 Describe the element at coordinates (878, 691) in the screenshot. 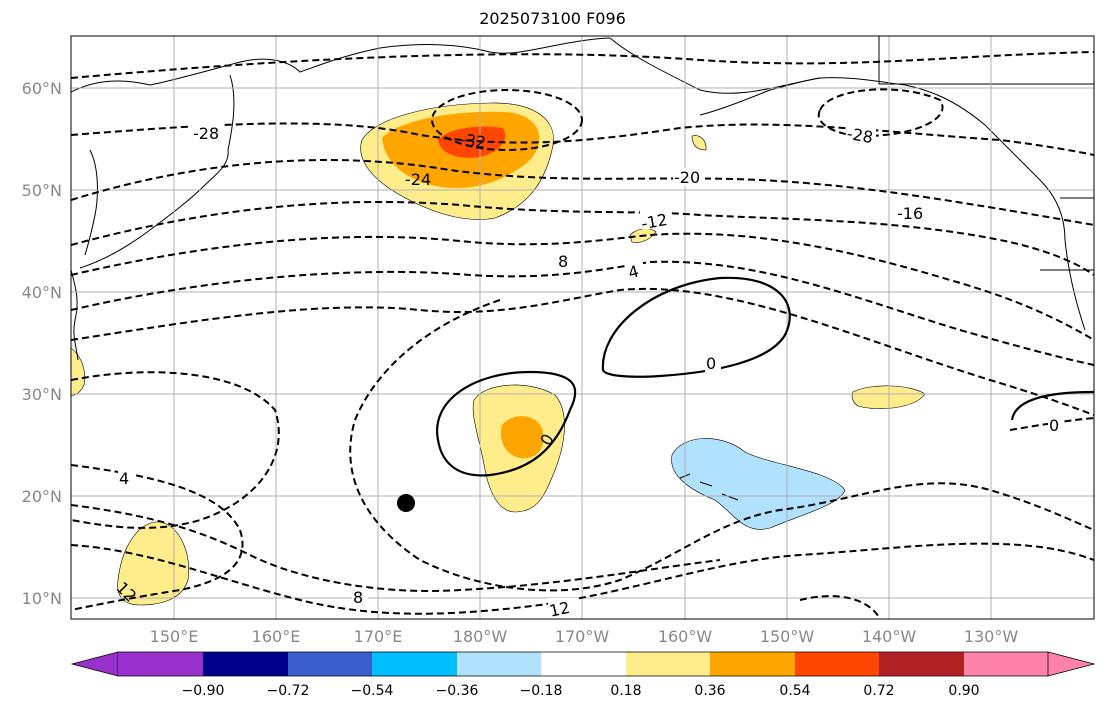

I see `colorbar-tick: 0.72` at that location.